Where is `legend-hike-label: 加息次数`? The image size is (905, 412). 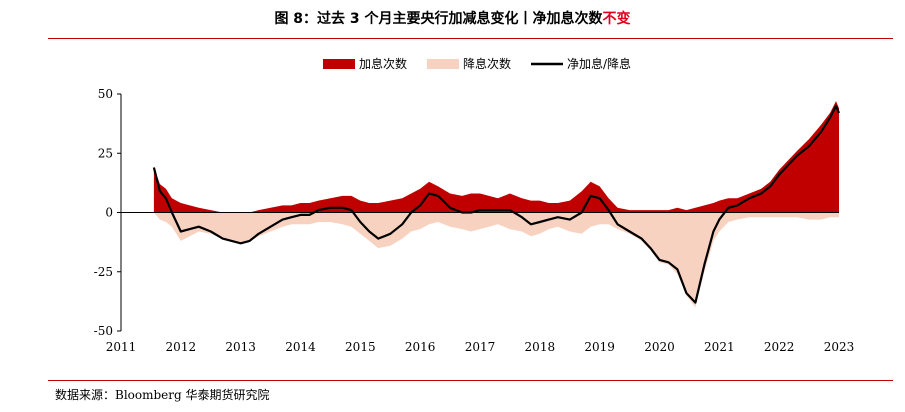 legend-hike-label: 加息次数 is located at coordinates (383, 63).